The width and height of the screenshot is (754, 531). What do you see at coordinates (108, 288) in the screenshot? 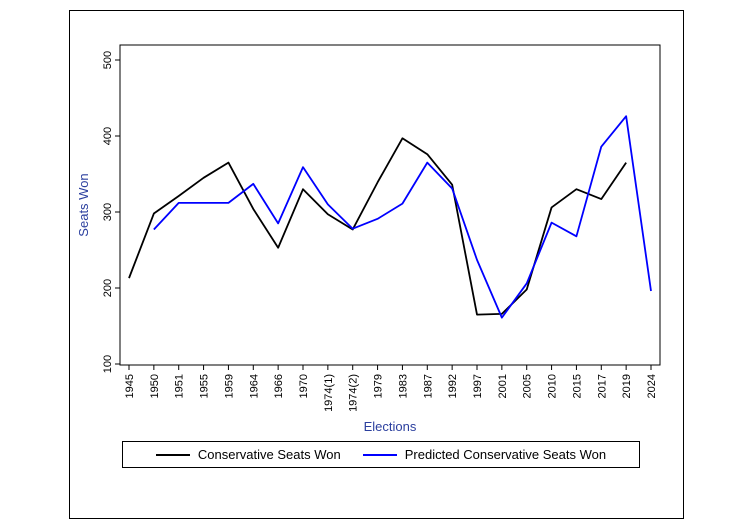
I see `y-tick-label: 200` at bounding box center [108, 288].